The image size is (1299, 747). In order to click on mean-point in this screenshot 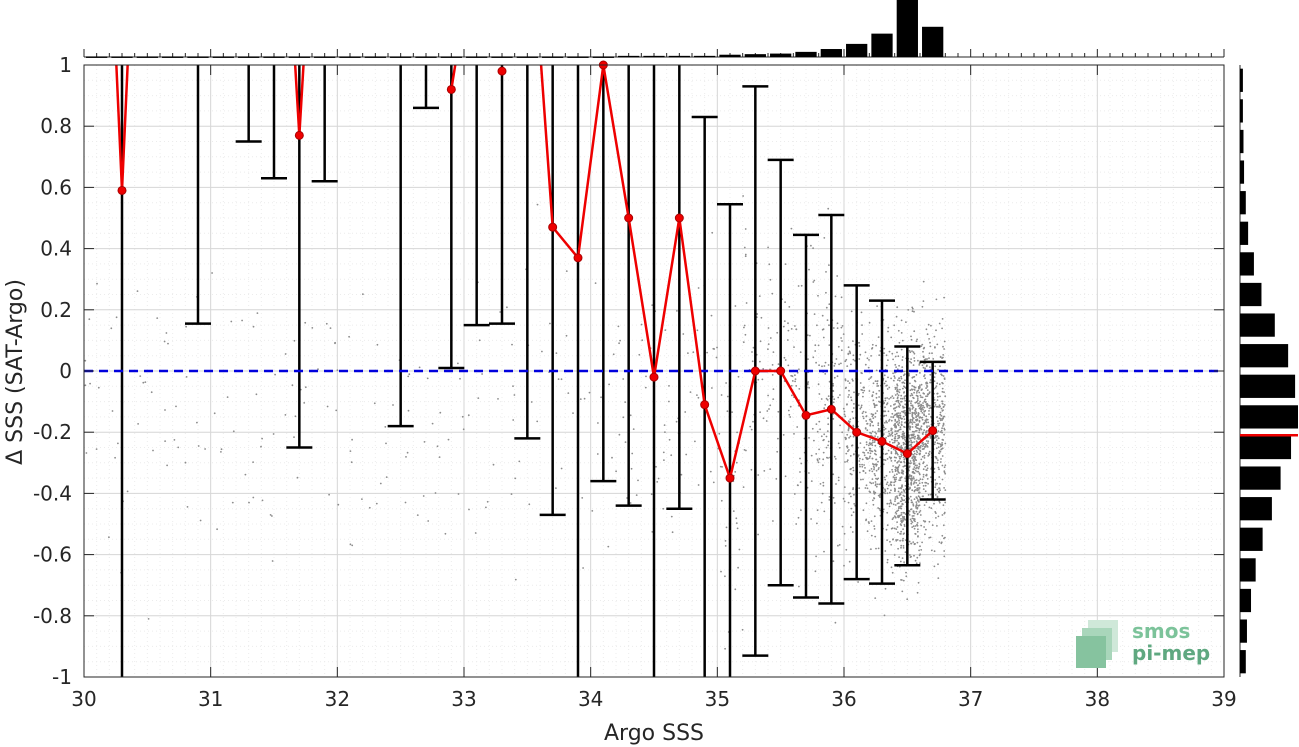, I will do `click(679, 218)`.